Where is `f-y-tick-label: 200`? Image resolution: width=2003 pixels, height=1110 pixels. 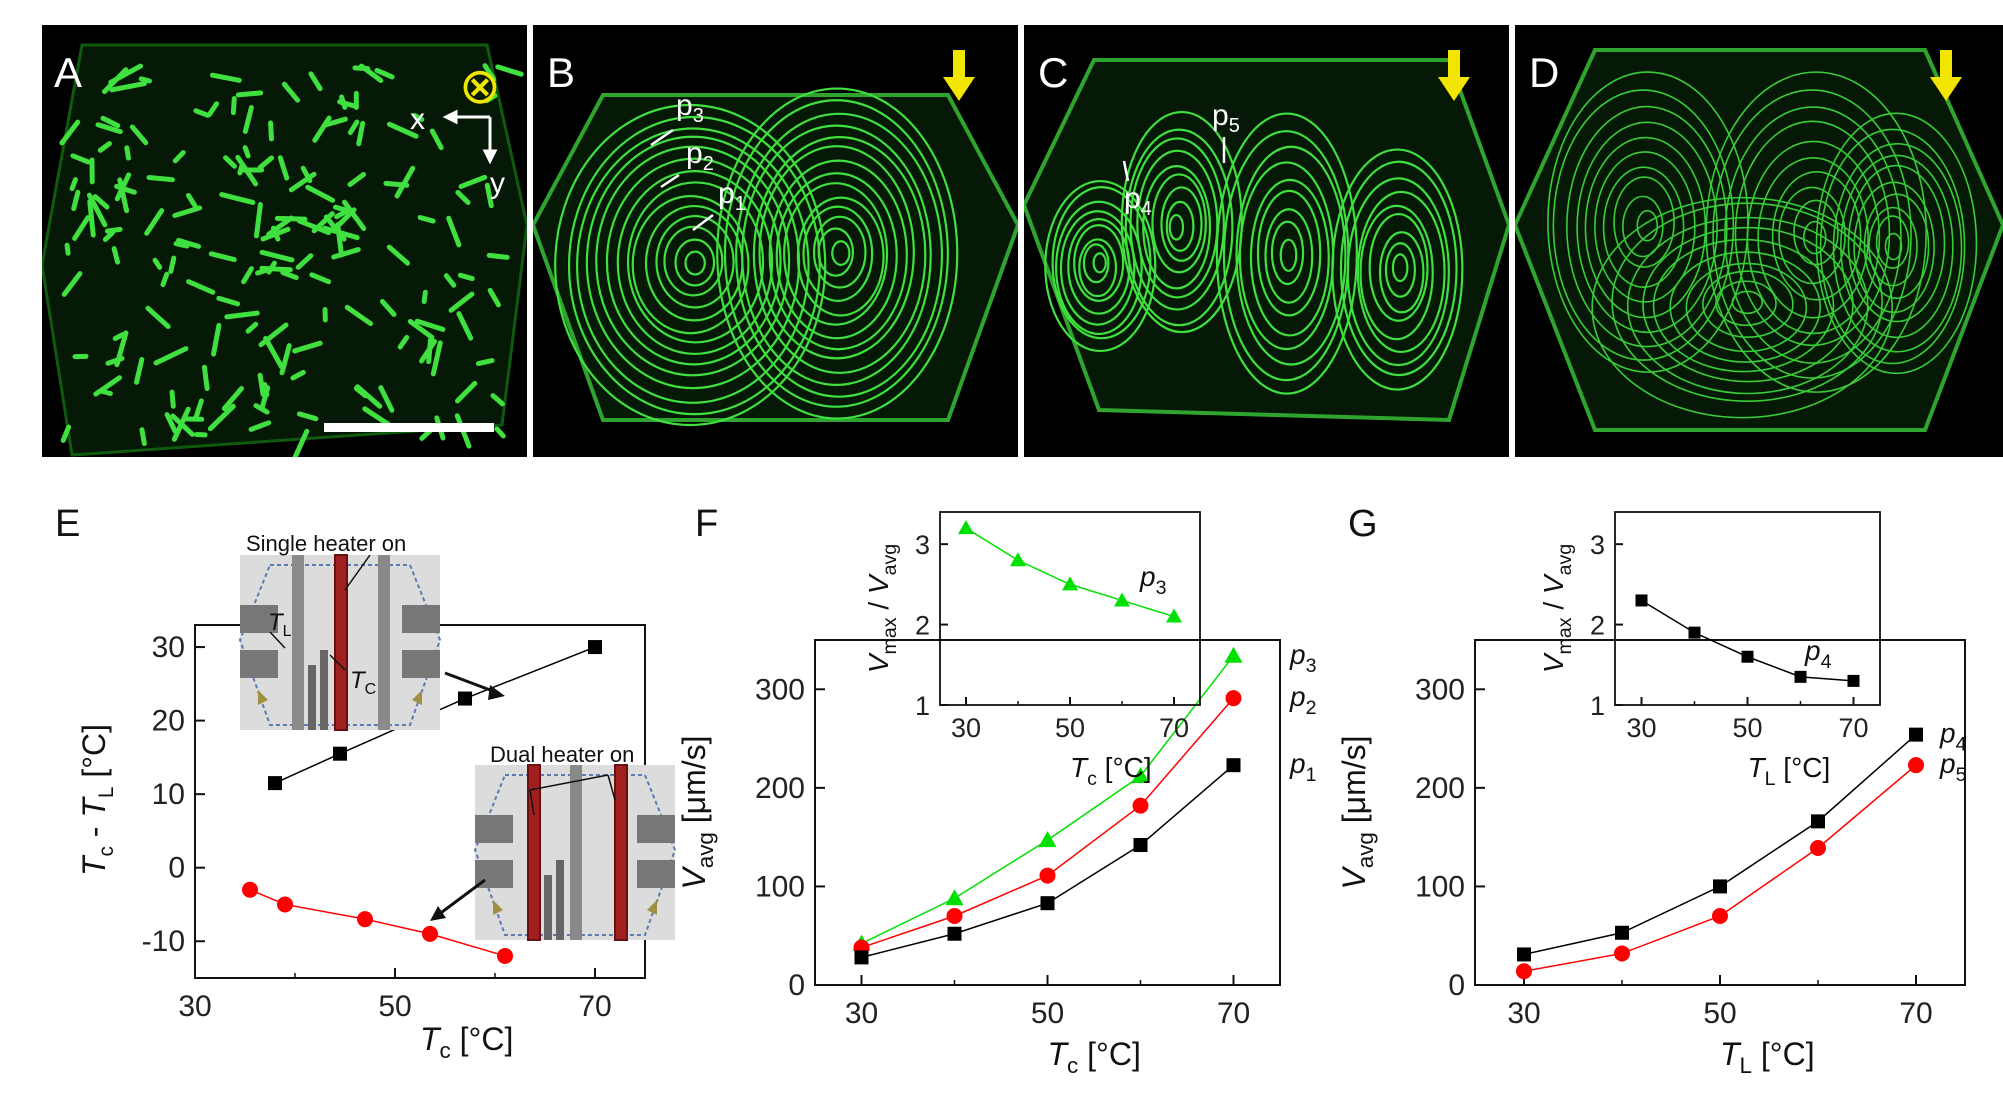 f-y-tick-label: 200 is located at coordinates (780, 788).